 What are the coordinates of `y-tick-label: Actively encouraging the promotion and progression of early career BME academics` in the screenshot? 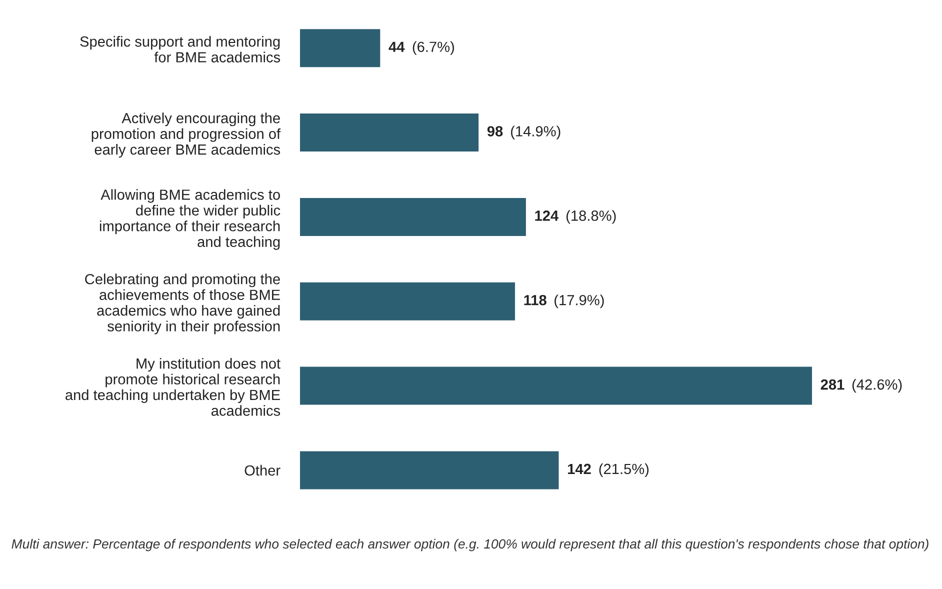 It's located at (186, 135).